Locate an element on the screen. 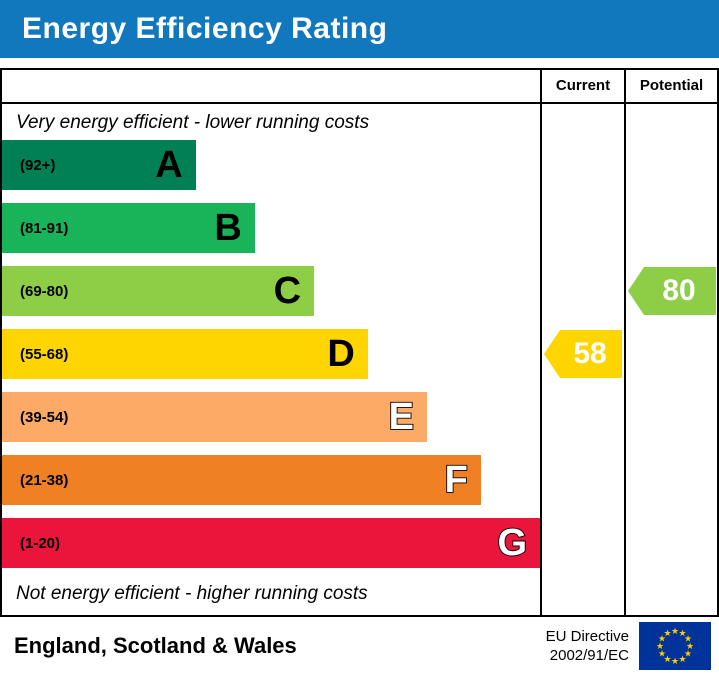 This screenshot has width=719, height=675. title-bar: Energy Efficiency Rating is located at coordinates (359, 29).